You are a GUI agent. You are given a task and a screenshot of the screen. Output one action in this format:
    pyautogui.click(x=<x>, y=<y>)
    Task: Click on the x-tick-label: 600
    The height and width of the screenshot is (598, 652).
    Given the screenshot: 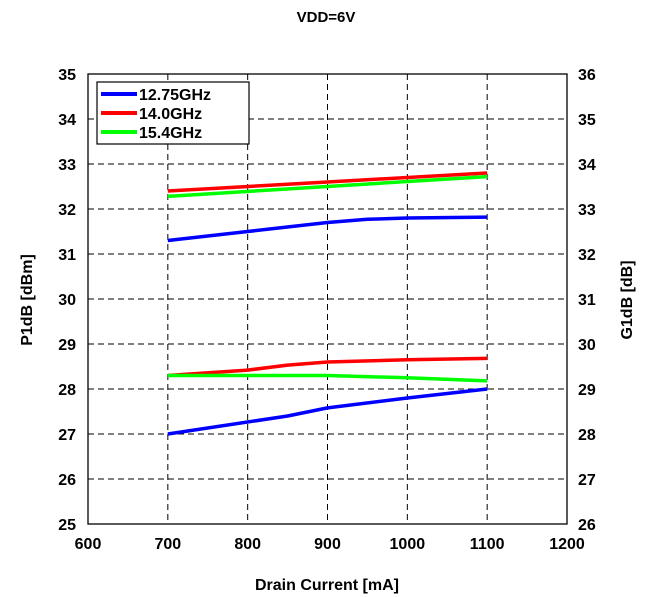 What is the action you would take?
    pyautogui.click(x=88, y=544)
    